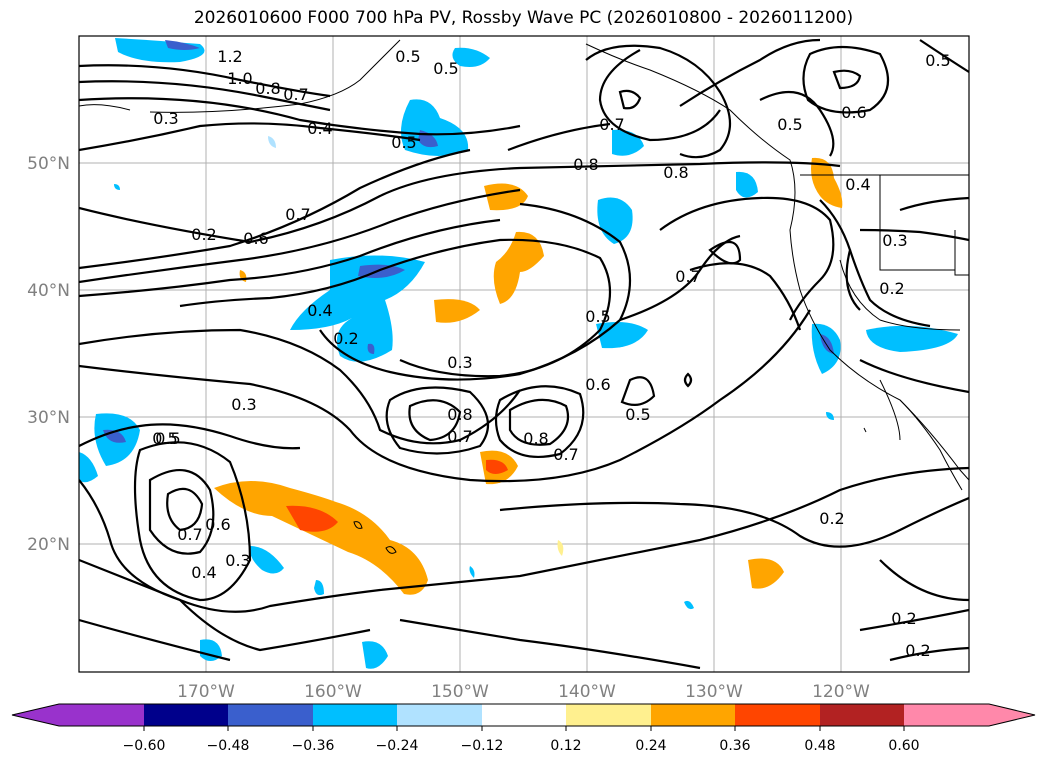 Image resolution: width=1047 pixels, height=765 pixels. I want to click on contour-label: 1.2, so click(229, 56).